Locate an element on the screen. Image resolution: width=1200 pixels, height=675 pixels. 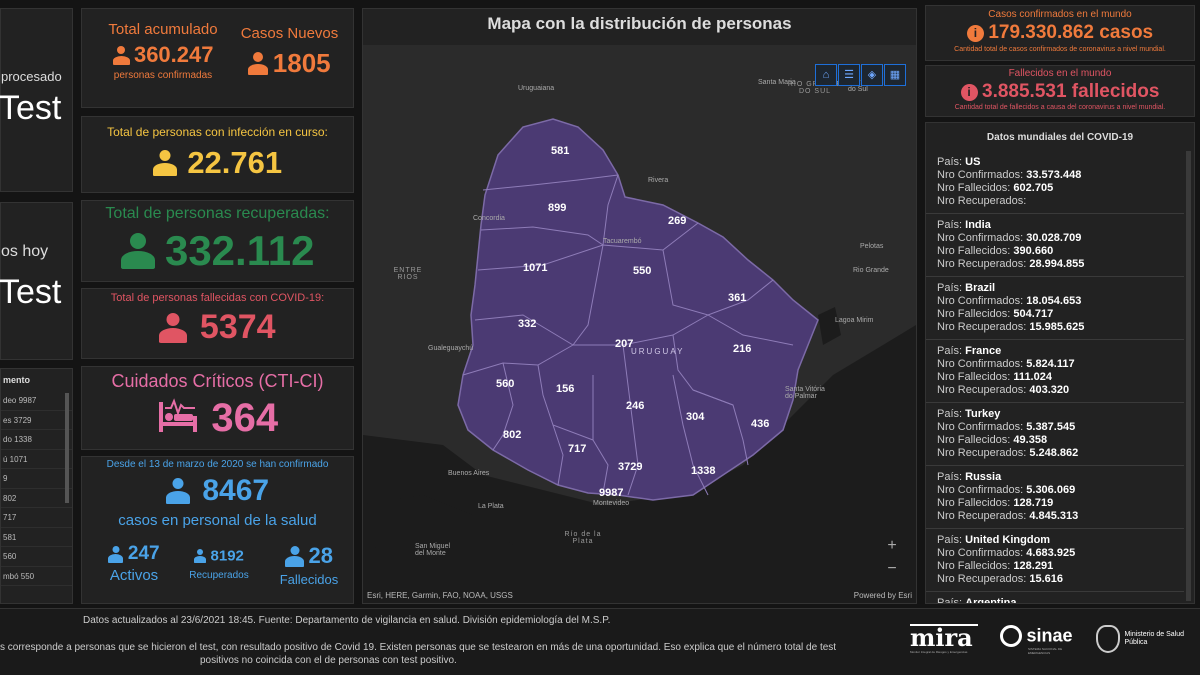
info-icon: i is located at coordinates (969, 92).